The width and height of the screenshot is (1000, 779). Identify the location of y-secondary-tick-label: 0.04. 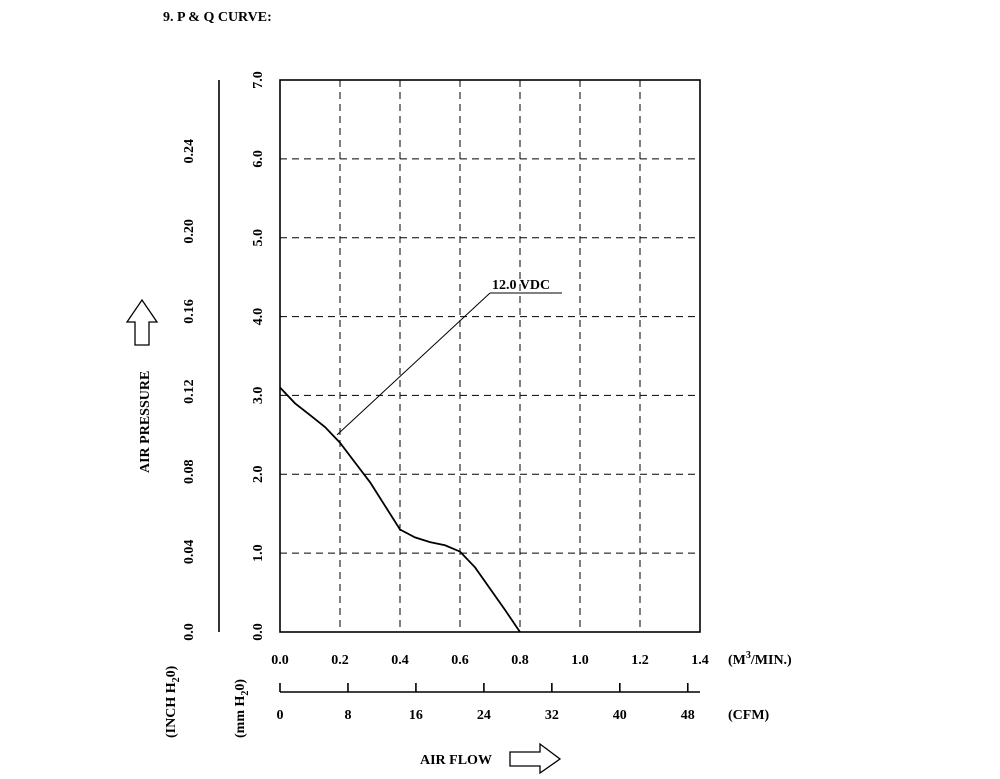
(189, 552).